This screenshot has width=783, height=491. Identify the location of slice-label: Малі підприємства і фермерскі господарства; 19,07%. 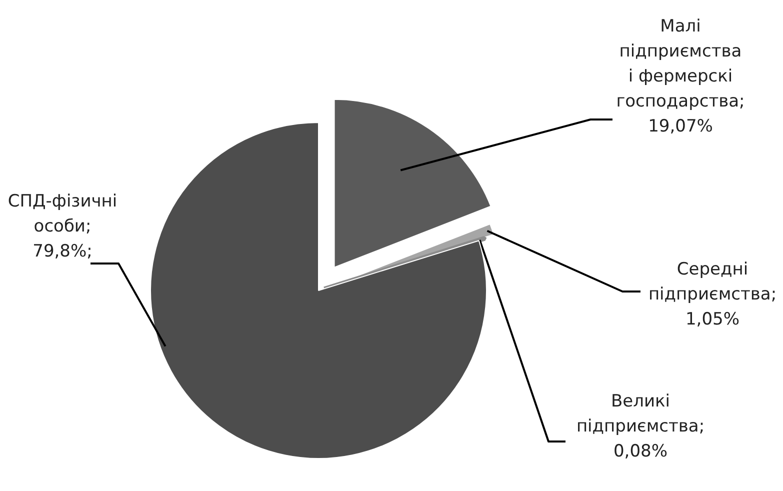
(680, 76).